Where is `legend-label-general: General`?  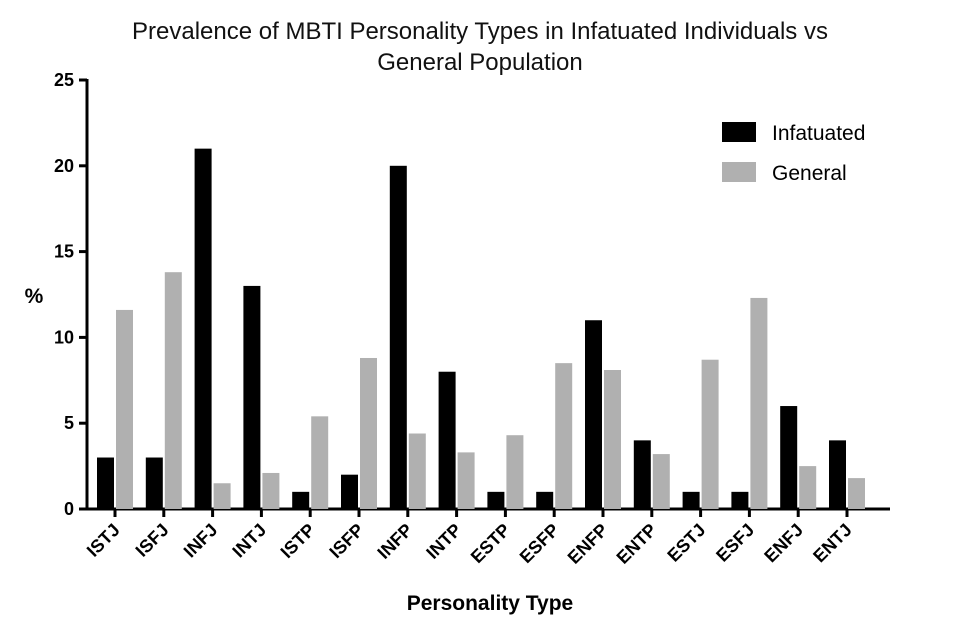
legend-label-general: General is located at coordinates (809, 173).